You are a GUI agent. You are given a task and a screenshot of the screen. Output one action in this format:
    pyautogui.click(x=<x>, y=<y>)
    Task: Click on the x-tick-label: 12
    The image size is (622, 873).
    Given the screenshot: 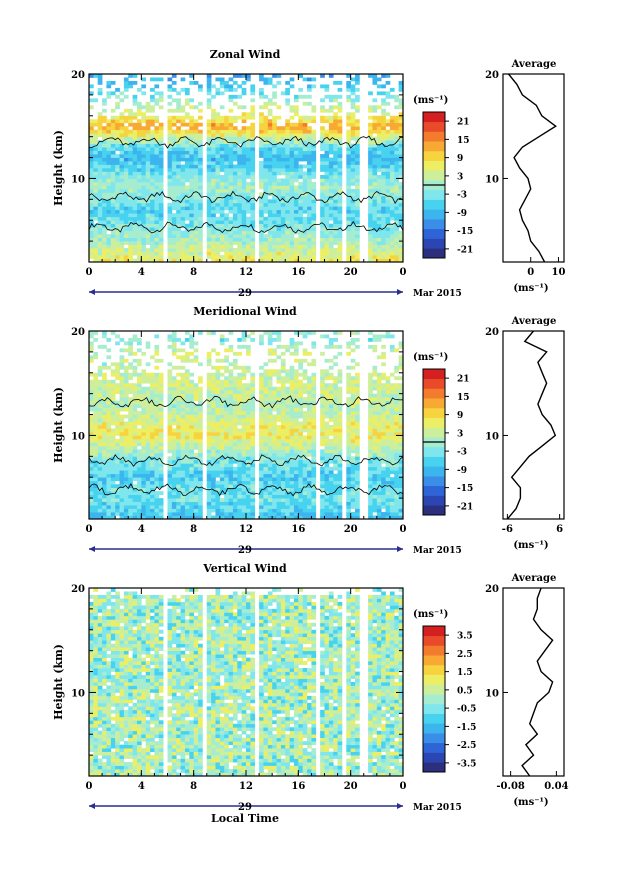 What is the action you would take?
    pyautogui.click(x=246, y=272)
    